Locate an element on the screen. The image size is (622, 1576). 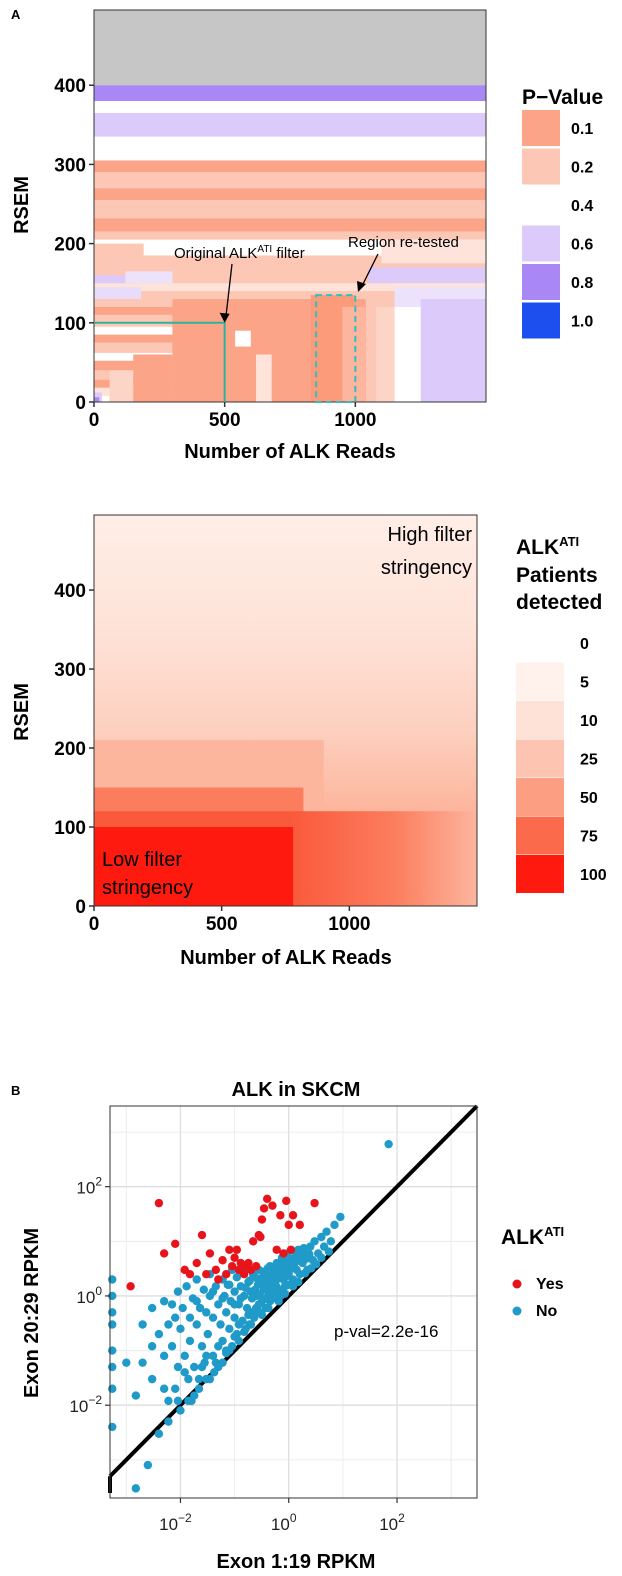
pvalue-legend-label: 0.8 is located at coordinates (582, 283).